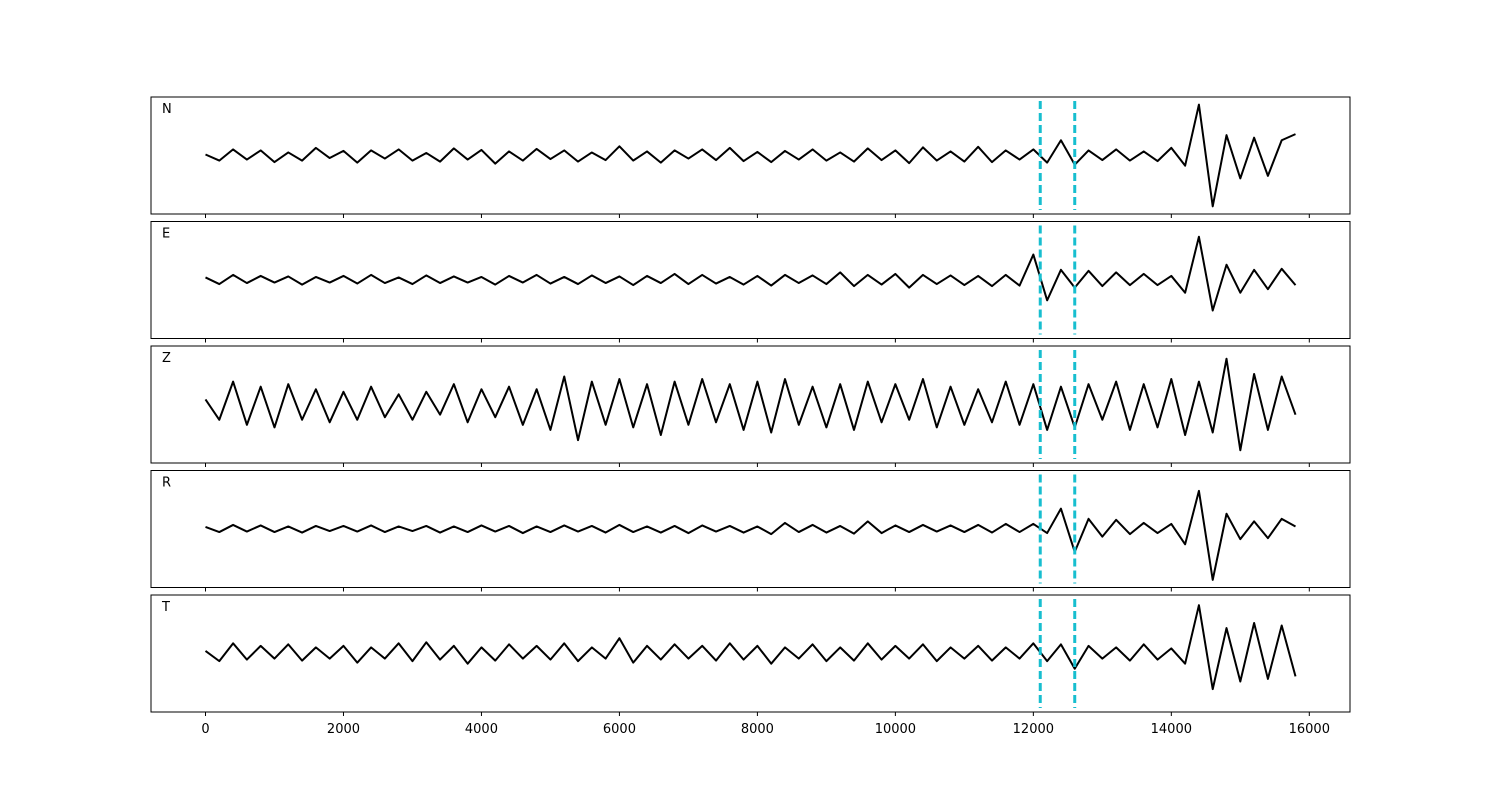 The width and height of the screenshot is (1500, 804). I want to click on x-tick-label: 14000, so click(1171, 729).